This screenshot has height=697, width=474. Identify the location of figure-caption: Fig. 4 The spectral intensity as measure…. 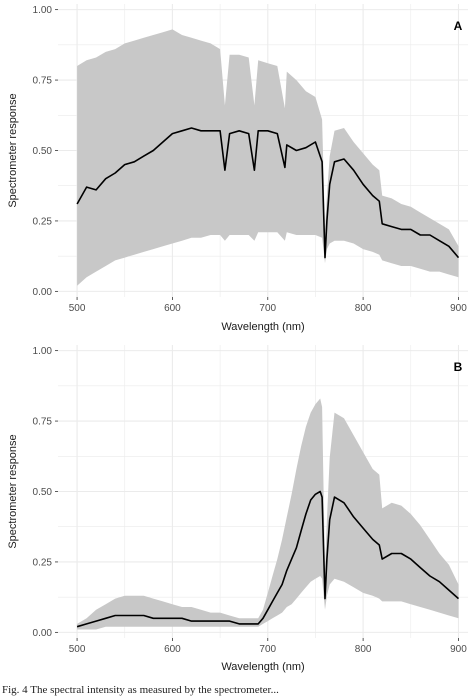
(140, 690).